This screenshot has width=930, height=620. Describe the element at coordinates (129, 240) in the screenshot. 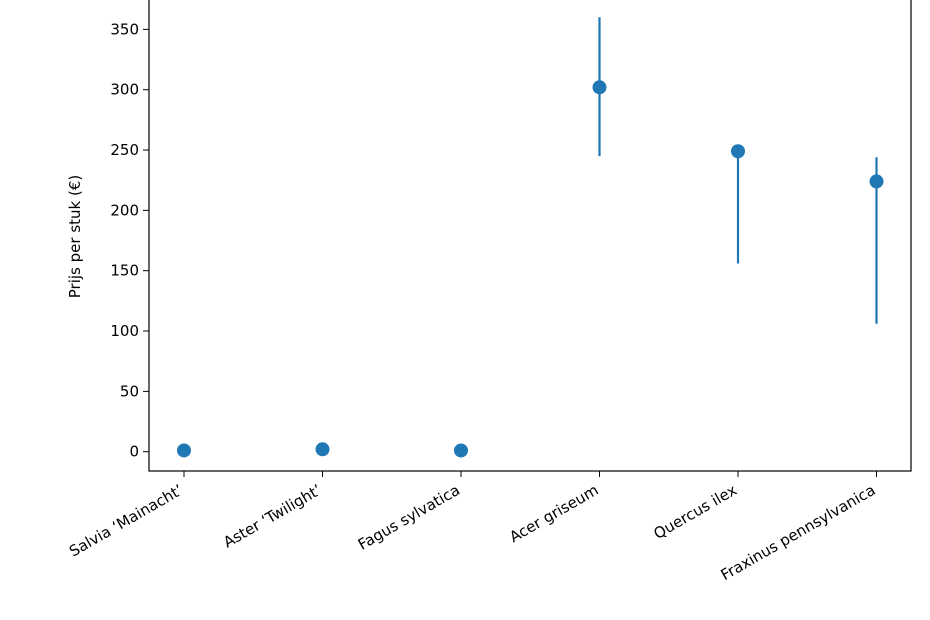

I see `y-axis: 0 50 100 150 200 250 300 350` at that location.